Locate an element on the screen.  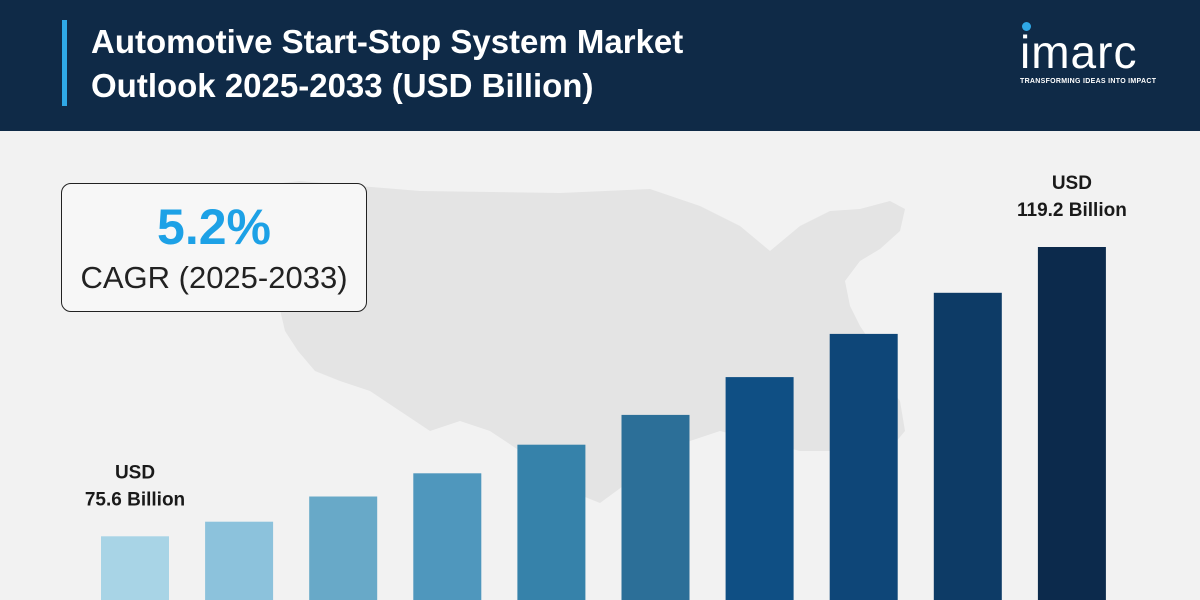
title-accent-bar is located at coordinates (64, 63).